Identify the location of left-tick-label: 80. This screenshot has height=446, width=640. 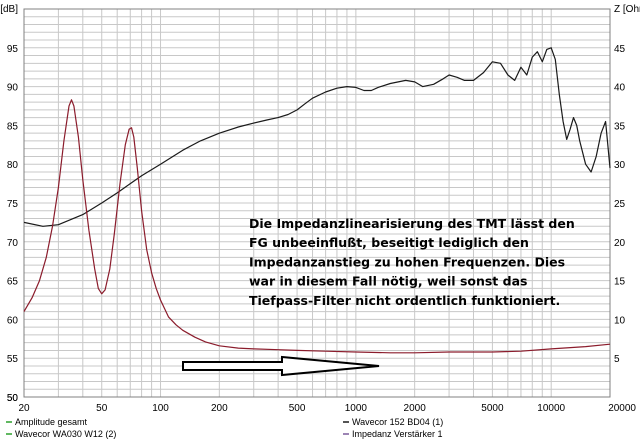
(13, 165).